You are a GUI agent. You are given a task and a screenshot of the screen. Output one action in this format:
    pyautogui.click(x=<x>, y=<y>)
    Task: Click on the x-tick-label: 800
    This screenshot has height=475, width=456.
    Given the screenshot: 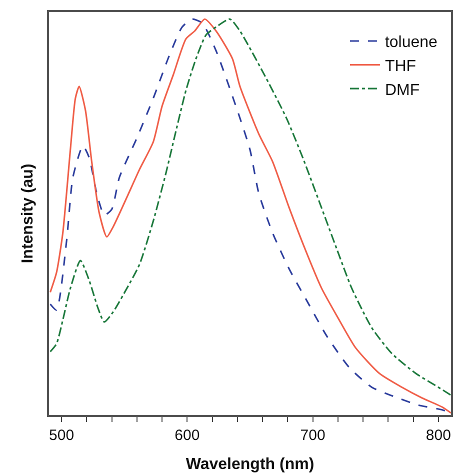 What is the action you would take?
    pyautogui.click(x=438, y=435)
    